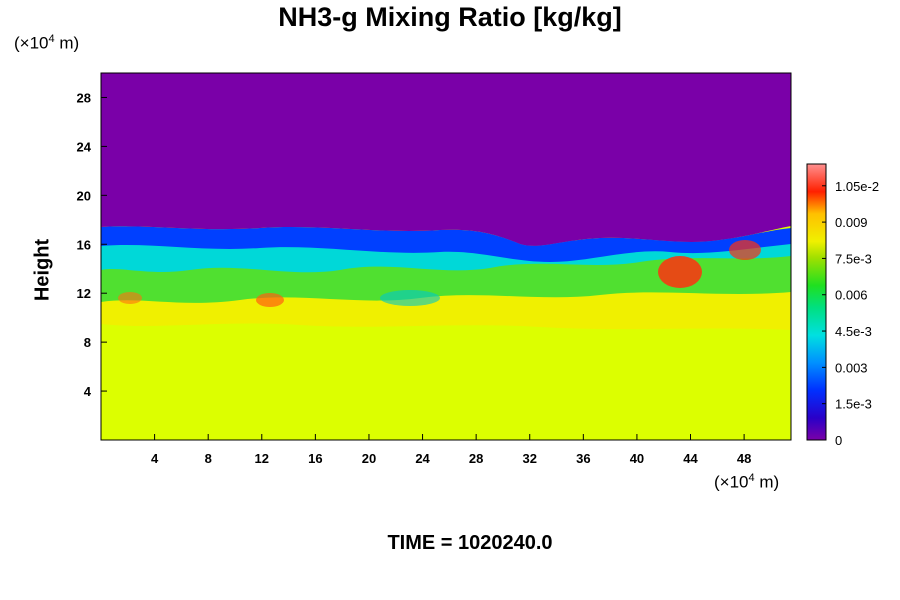  I want to click on colorbar, so click(816, 302).